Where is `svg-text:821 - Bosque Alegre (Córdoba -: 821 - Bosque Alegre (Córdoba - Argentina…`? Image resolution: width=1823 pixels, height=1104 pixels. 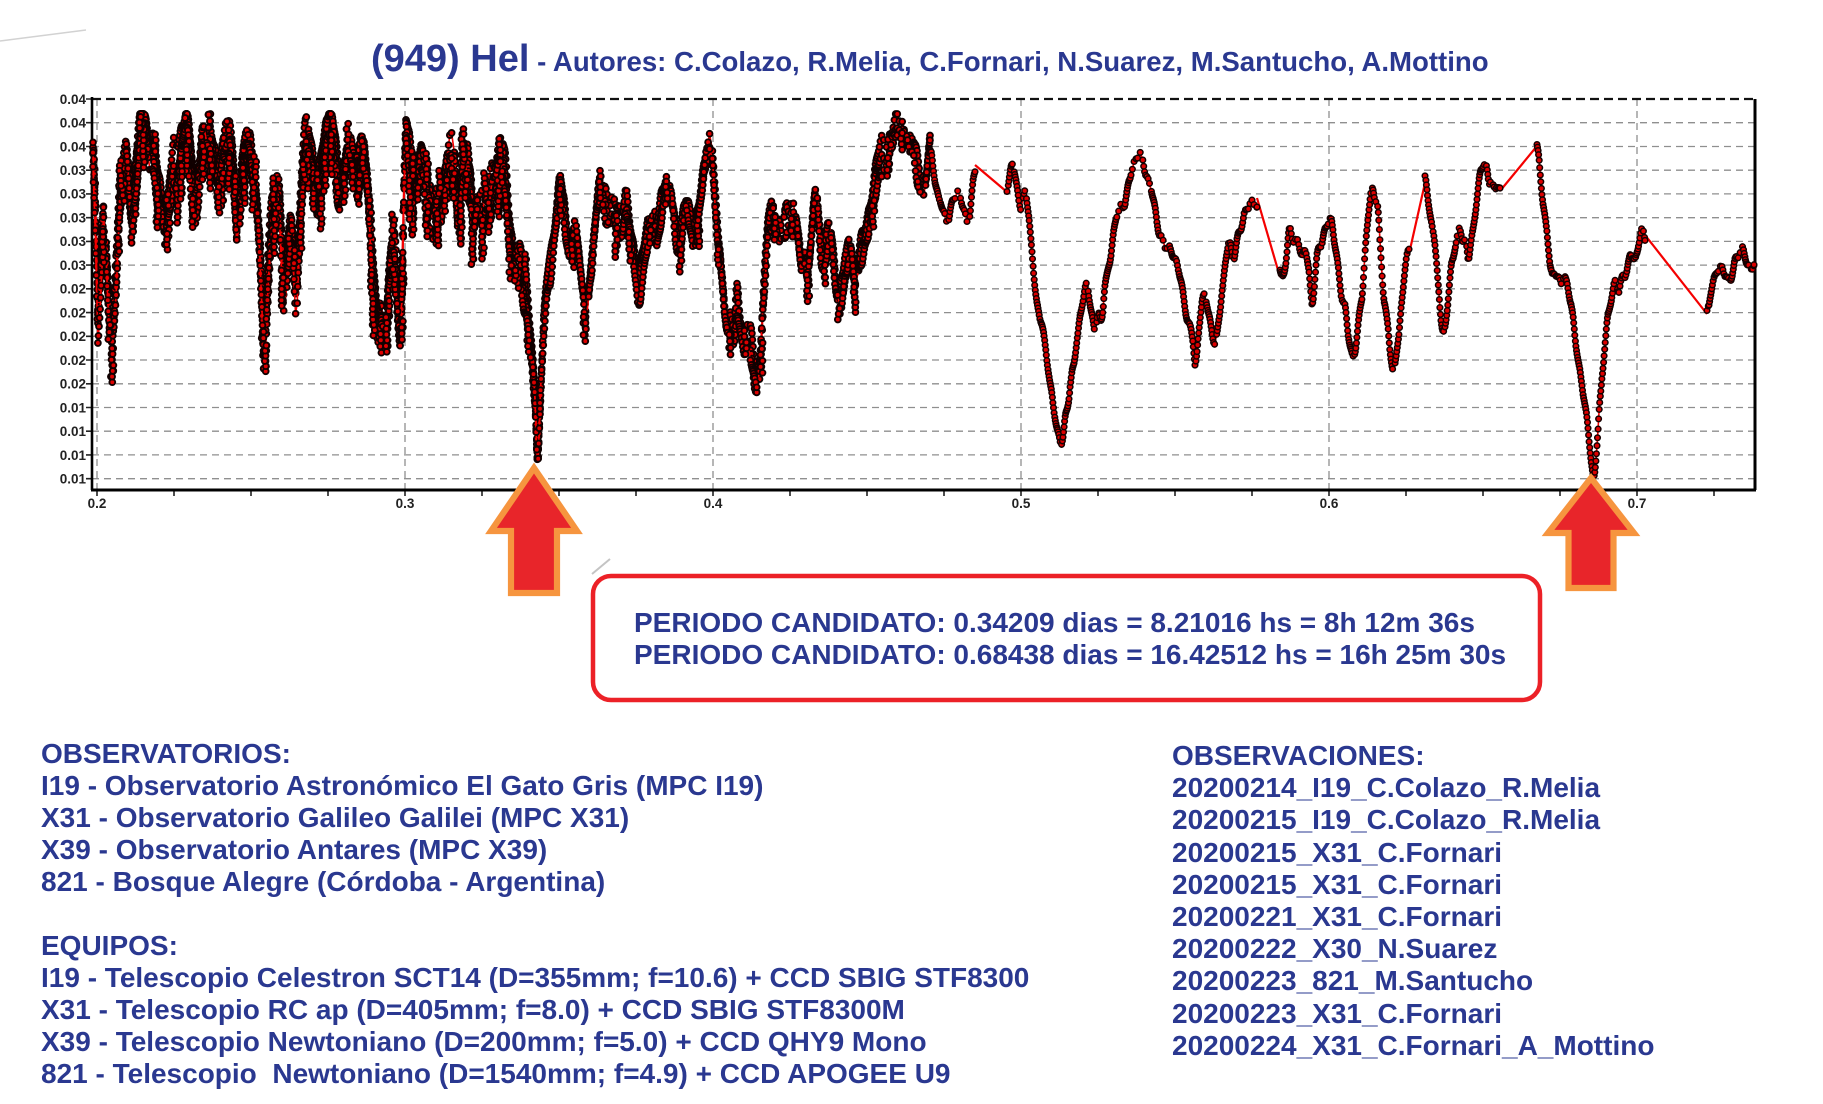 svg-text:821 - Bosque Alegre (Córdoba -: 821 - Bosque Alegre (Córdoba - Argentina… is located at coordinates (323, 881).